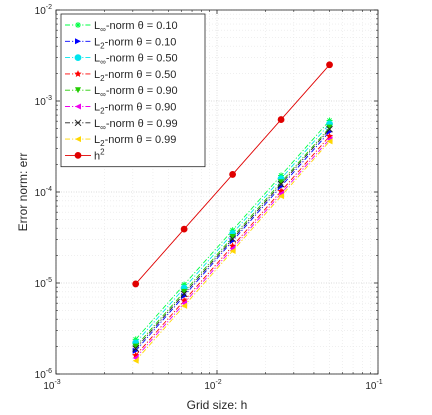 The image size is (432, 415). I want to click on y-tick-label: 10⁻⁴, so click(43, 192).